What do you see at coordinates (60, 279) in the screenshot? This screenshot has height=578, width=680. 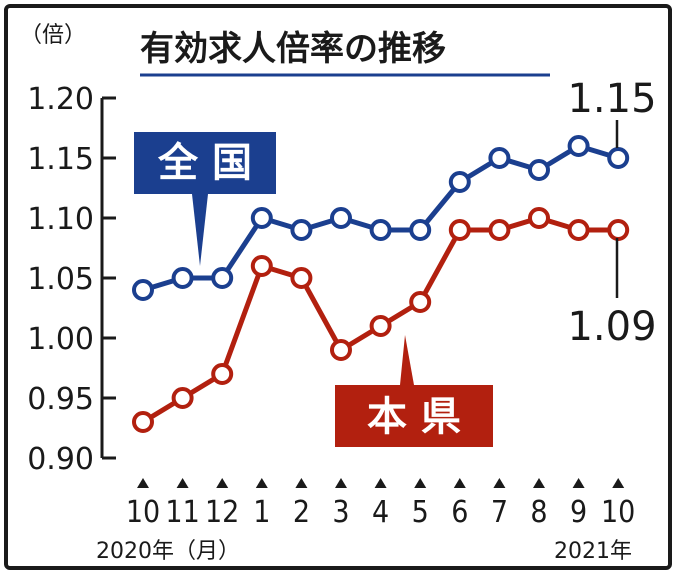 I see `y-tick-label: 1.05` at bounding box center [60, 279].